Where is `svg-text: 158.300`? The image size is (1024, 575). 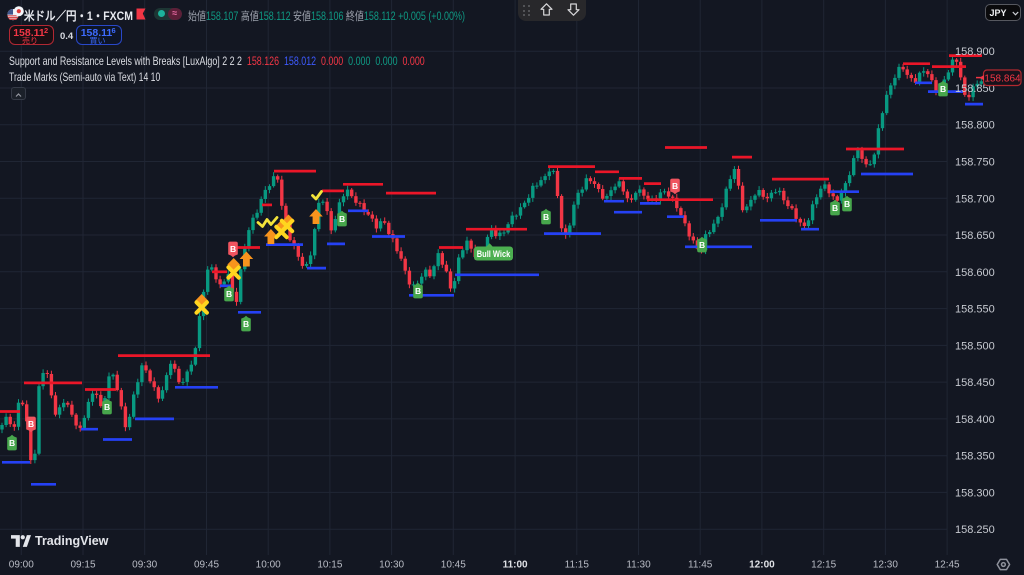 svg-text: 158.300 is located at coordinates (975, 493).